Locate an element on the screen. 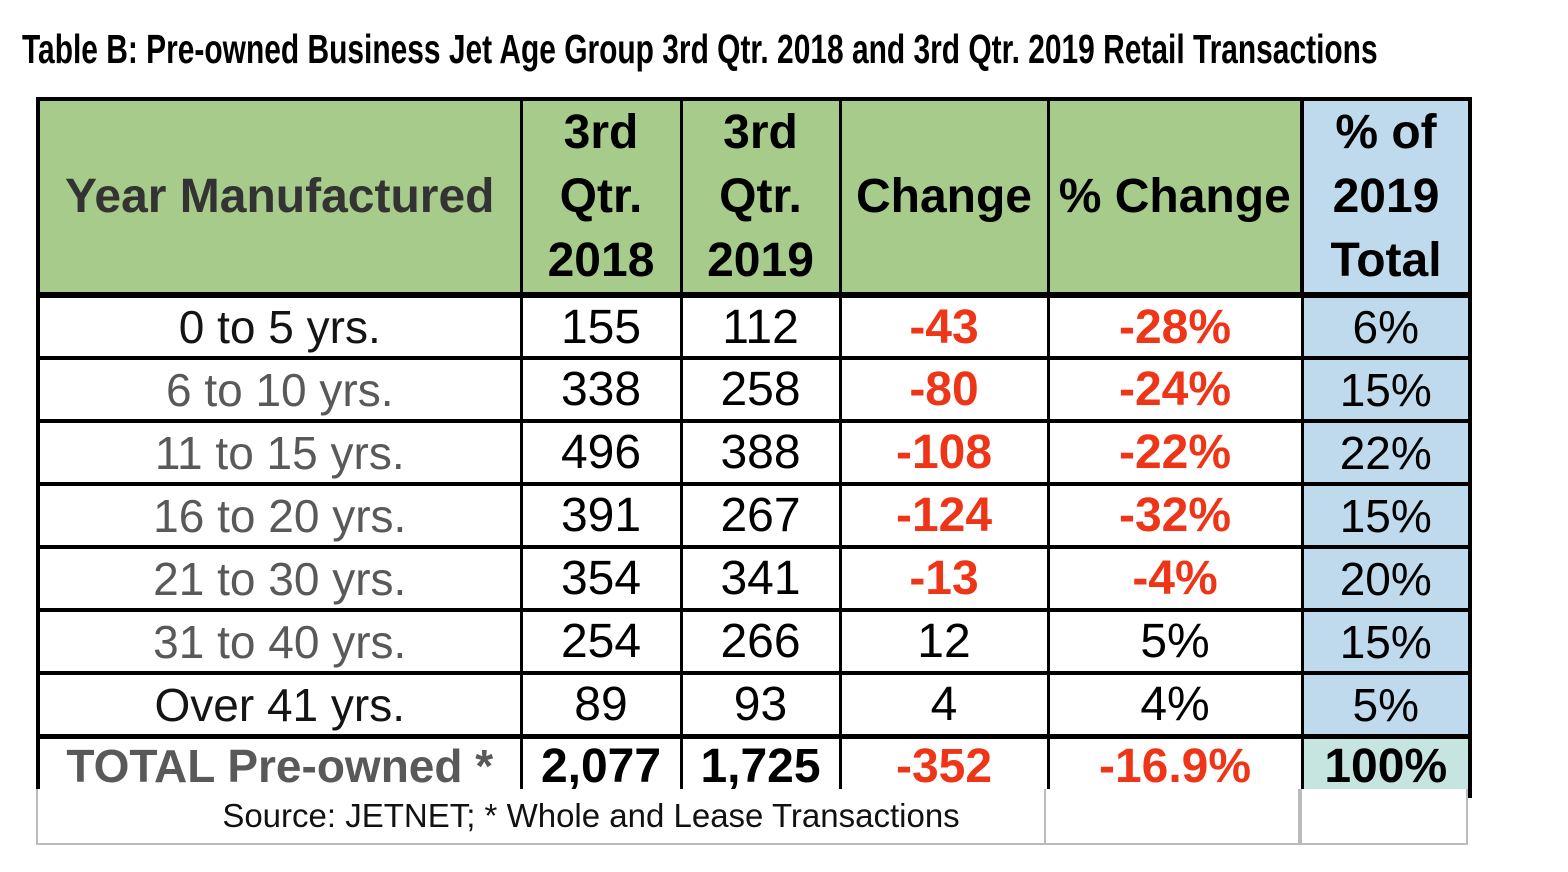 This screenshot has height=872, width=1568. q3-2018-value: 391 is located at coordinates (601, 516).